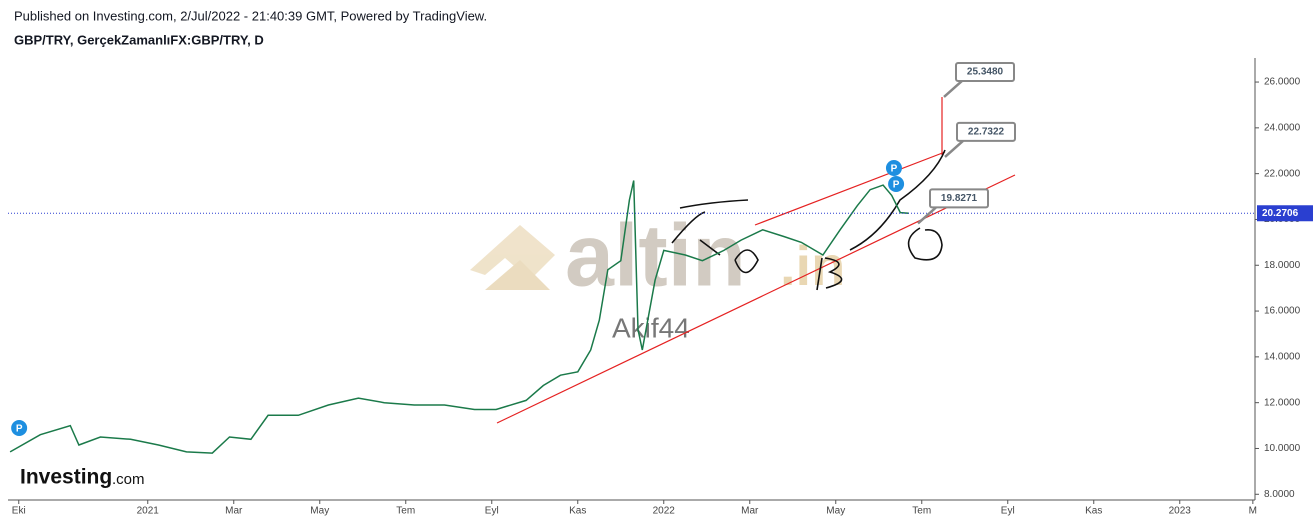 This screenshot has width=1316, height=523. What do you see at coordinates (19, 511) in the screenshot?
I see `x-tick-label: Eki` at bounding box center [19, 511].